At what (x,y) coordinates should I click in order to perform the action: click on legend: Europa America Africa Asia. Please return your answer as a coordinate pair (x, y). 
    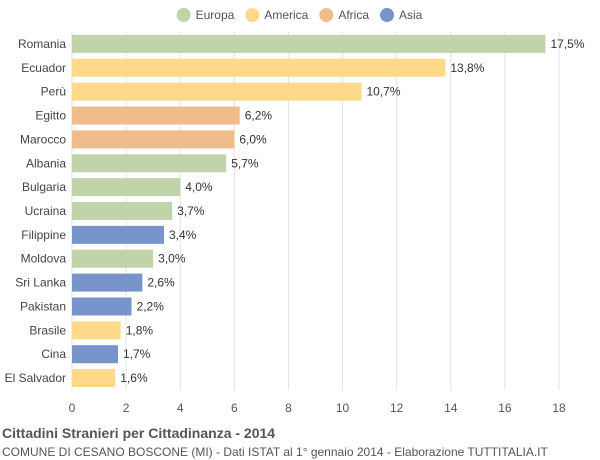
    Looking at the image, I should click on (299, 15).